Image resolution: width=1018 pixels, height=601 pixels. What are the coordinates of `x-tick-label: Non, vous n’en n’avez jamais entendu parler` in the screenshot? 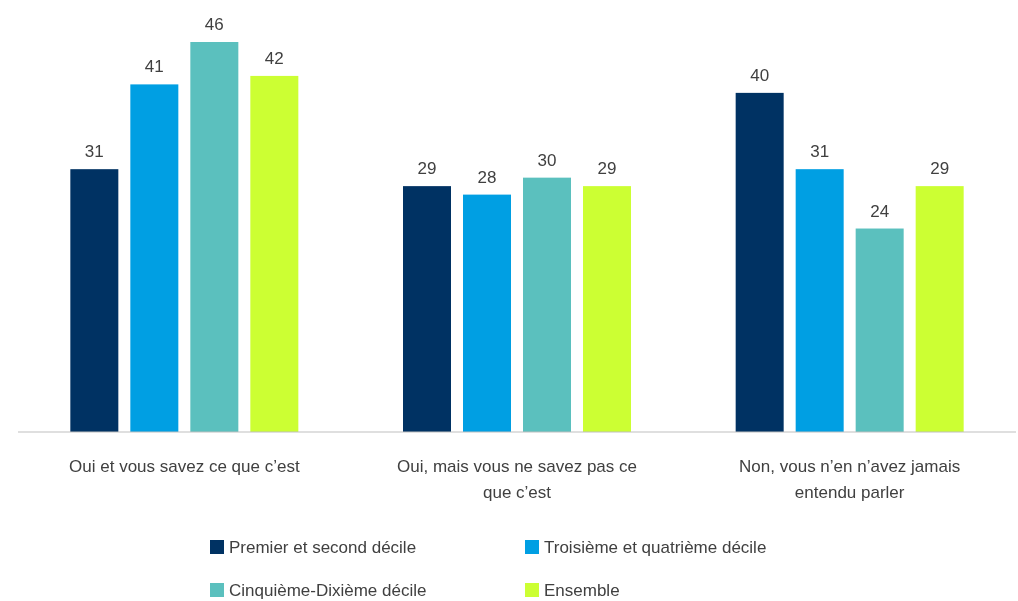 It's located at (850, 479).